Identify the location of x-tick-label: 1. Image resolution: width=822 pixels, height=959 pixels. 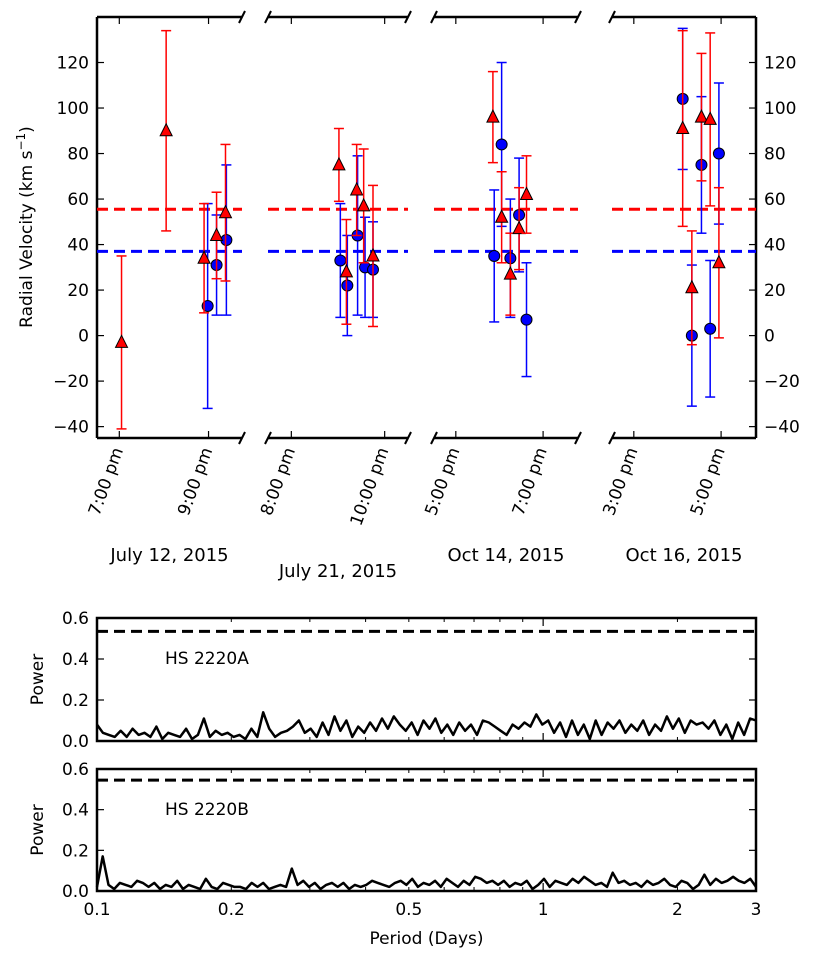
(543, 910).